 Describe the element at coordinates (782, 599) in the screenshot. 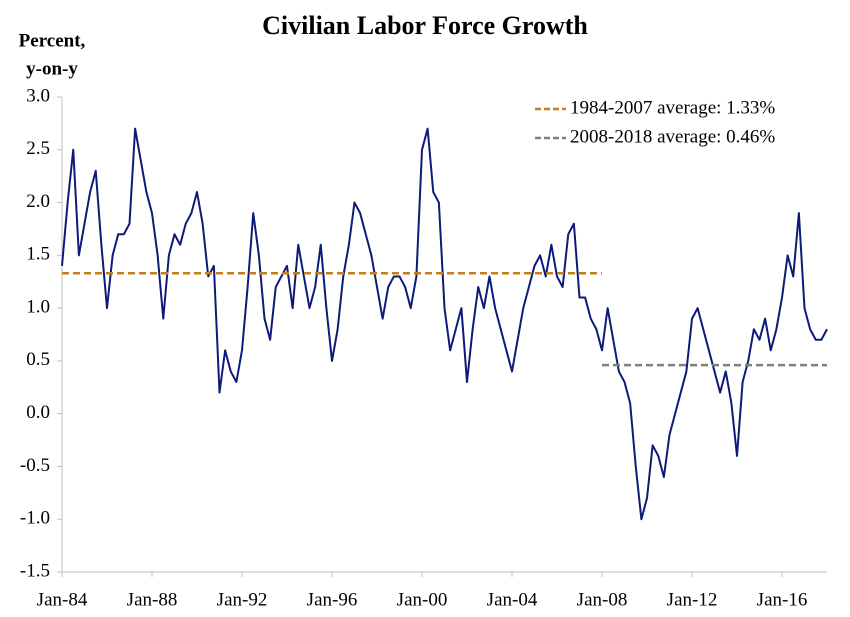

I see `x-tick-label: Jan-16` at that location.